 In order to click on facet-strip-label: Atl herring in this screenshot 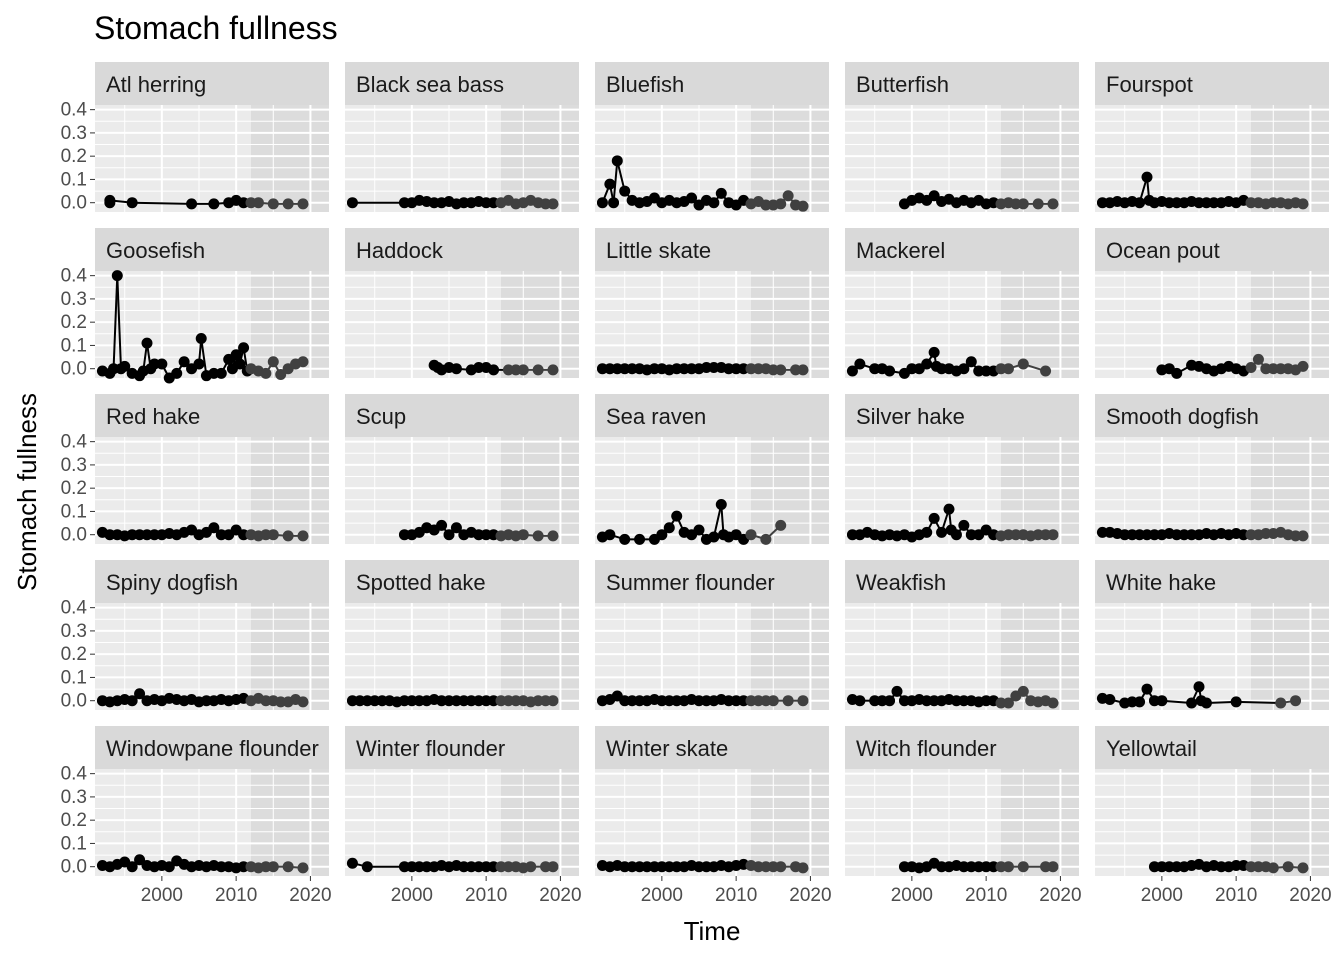, I will do `click(156, 84)`.